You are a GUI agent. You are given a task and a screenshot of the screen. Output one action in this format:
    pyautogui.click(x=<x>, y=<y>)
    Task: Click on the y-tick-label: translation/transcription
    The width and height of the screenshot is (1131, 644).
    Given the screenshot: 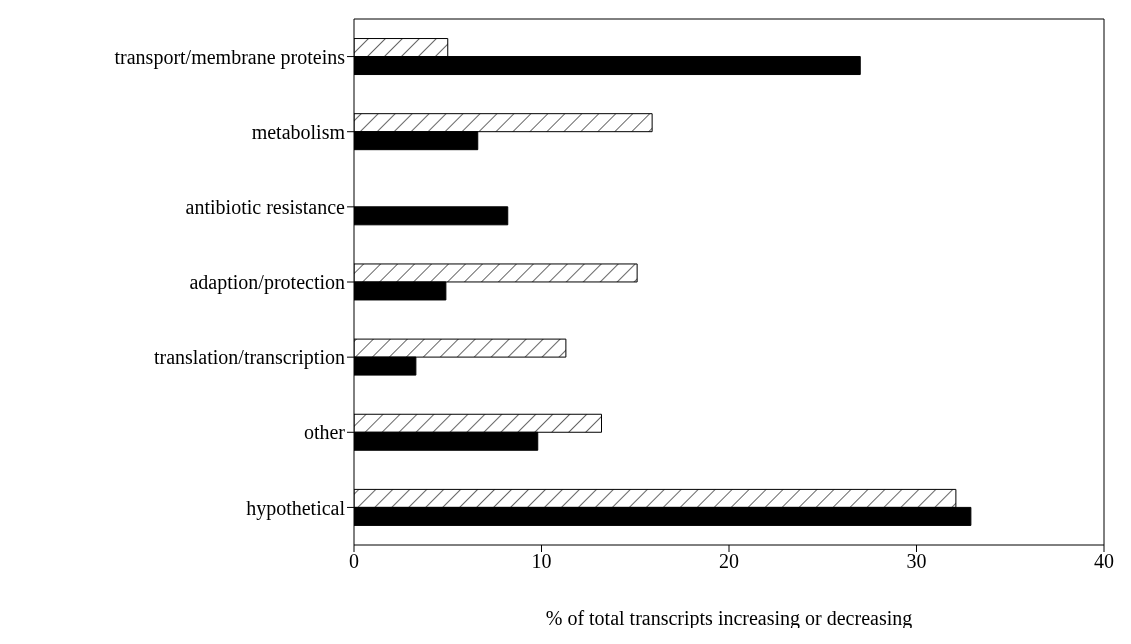 What is the action you would take?
    pyautogui.click(x=249, y=358)
    